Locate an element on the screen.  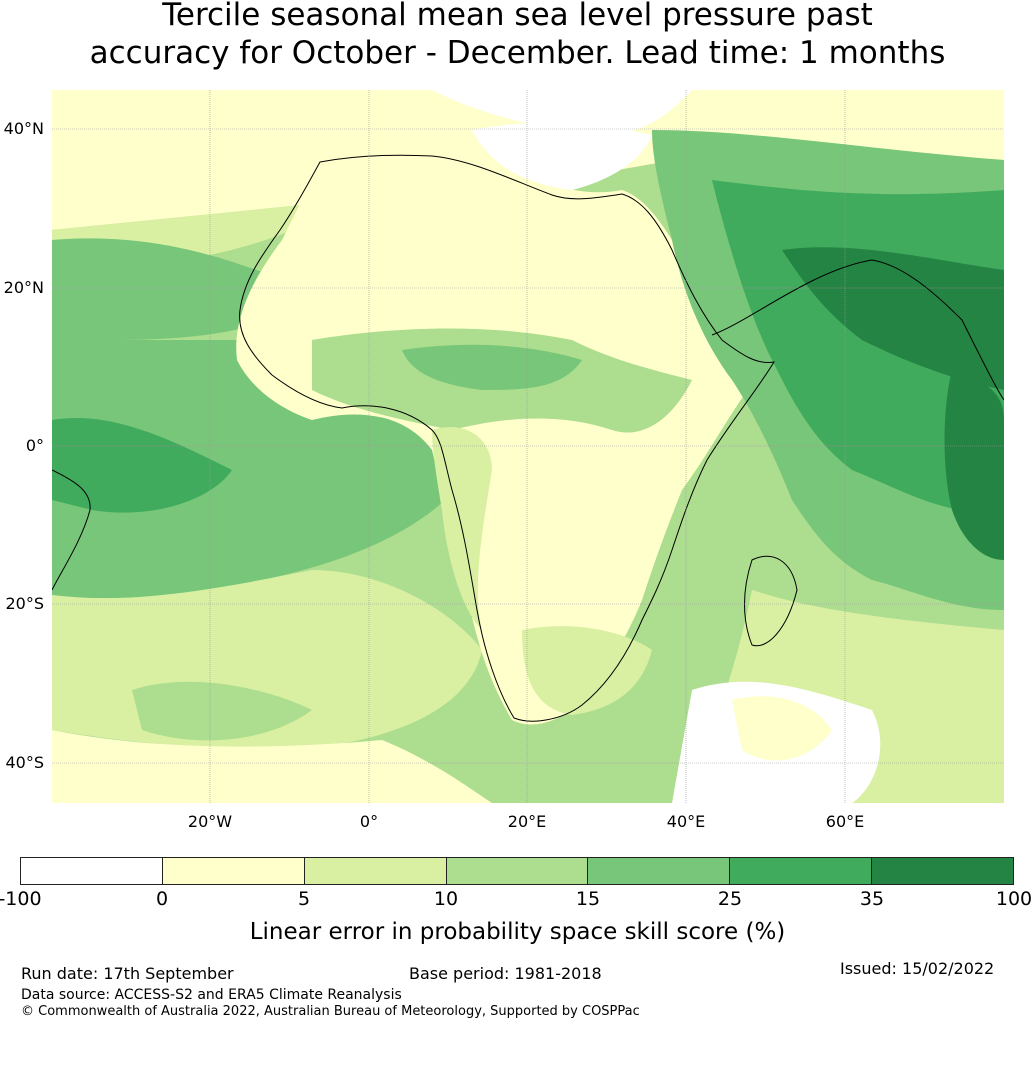
mediterranean is located at coordinates (562, 156).